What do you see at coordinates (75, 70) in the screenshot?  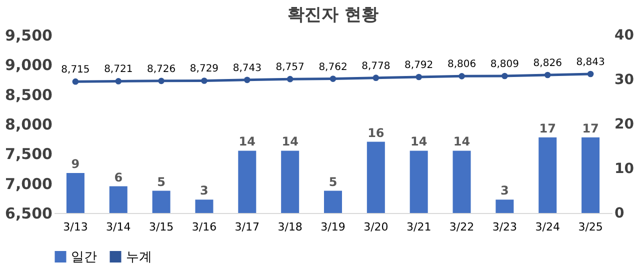 I see `data-label: 8,715` at bounding box center [75, 70].